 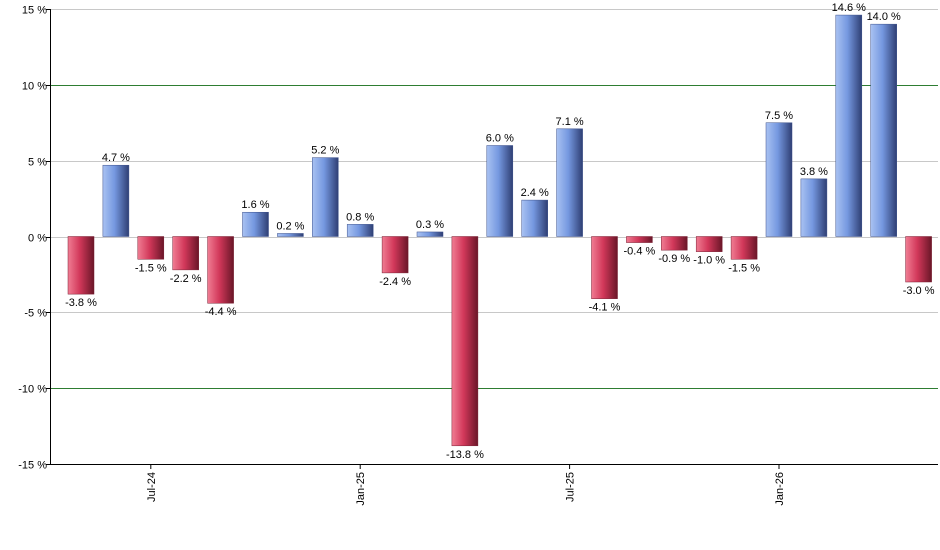 I want to click on data-label-13: 2.4 %, so click(x=535, y=193).